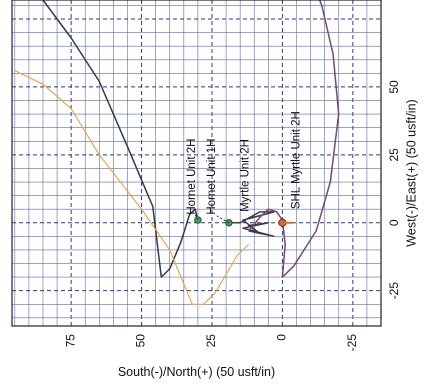 This screenshot has width=431, height=389. What do you see at coordinates (244, 221) in the screenshot?
I see `well-markers` at bounding box center [244, 221].